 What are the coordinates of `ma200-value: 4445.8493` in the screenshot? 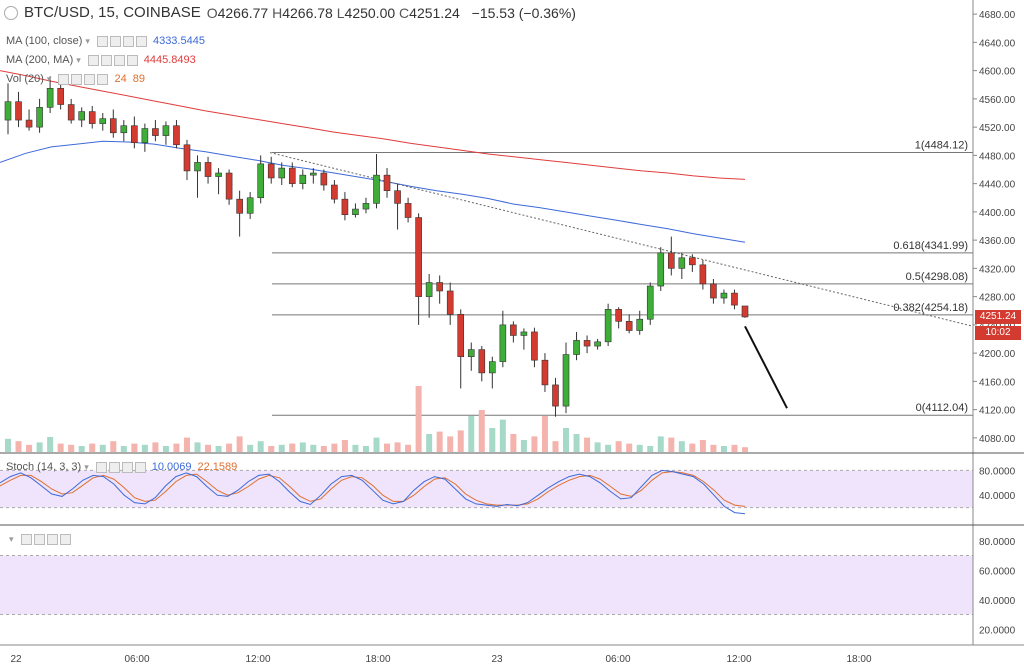 It's located at (169, 60).